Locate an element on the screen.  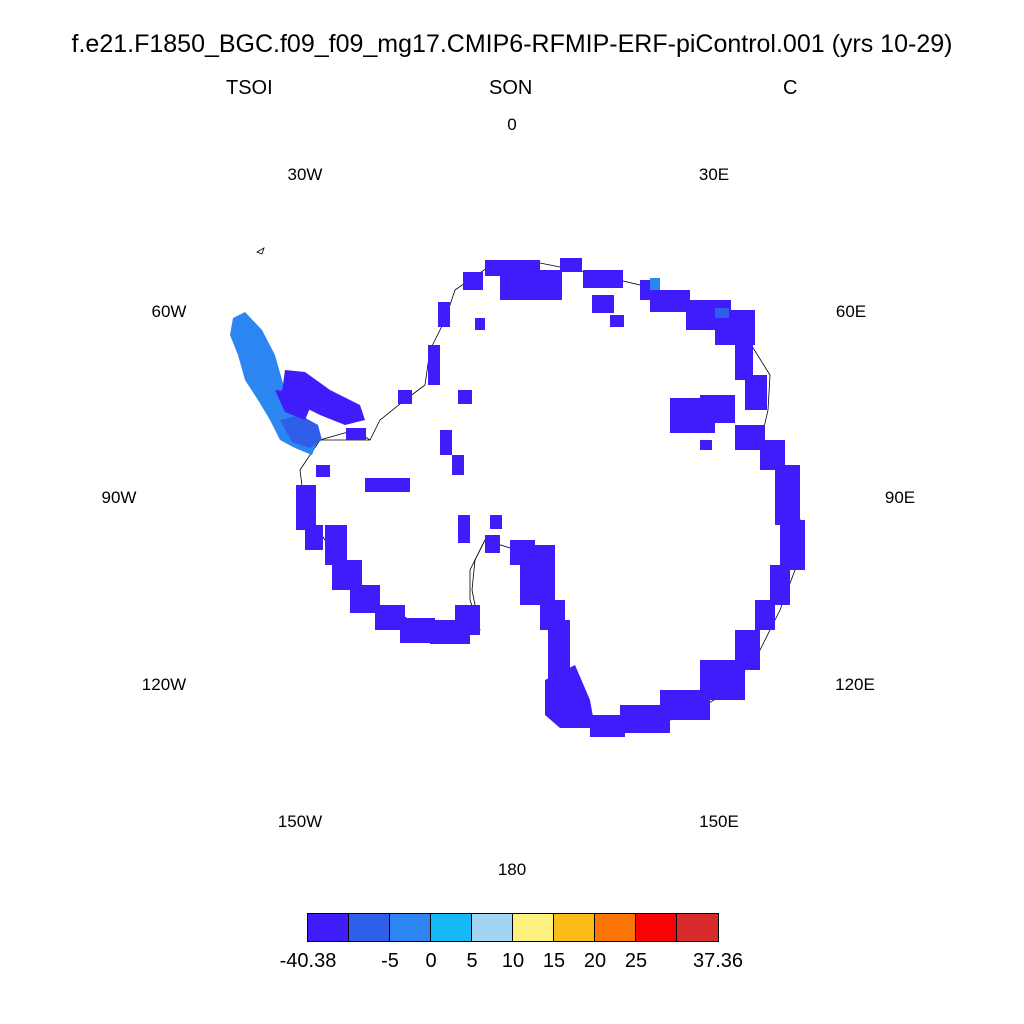
lon-label-60e: 60E is located at coordinates (851, 311).